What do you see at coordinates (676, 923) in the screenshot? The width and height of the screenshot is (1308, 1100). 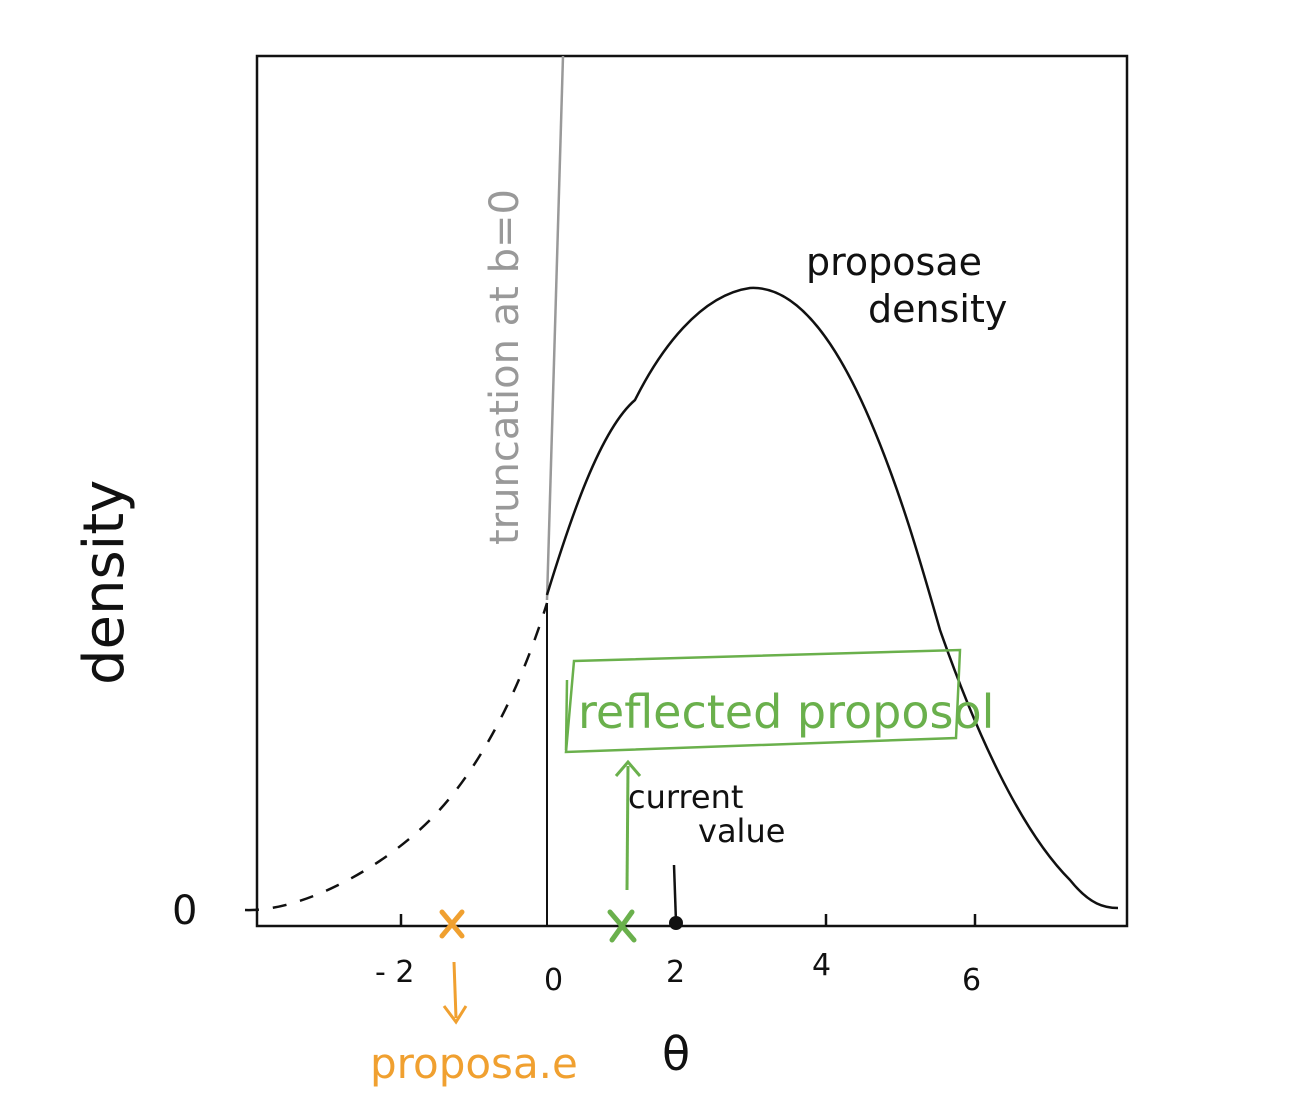 I see `current-value-dot` at bounding box center [676, 923].